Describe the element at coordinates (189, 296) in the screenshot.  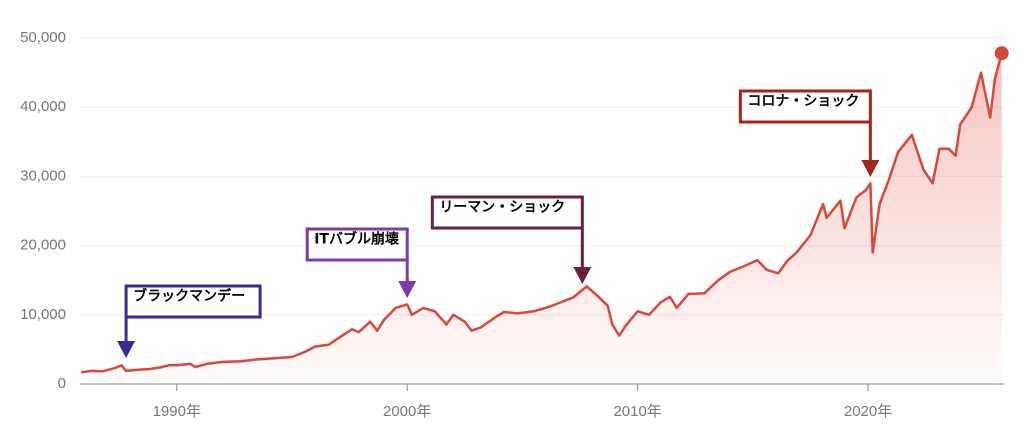
I see `annotation-label: ブラックマンデー` at that location.